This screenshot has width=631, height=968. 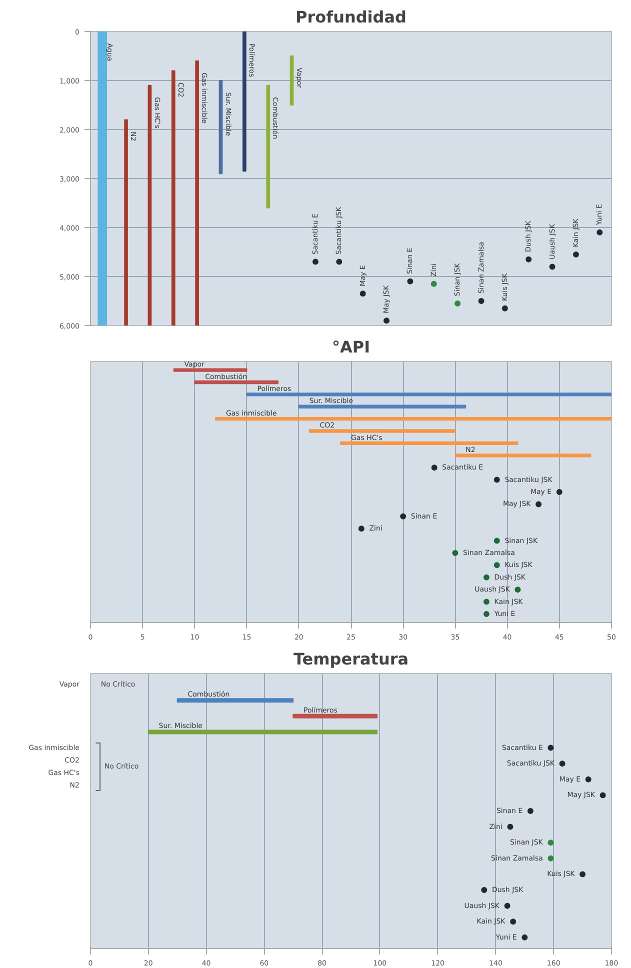 I want to click on chart-title: °API, so click(x=351, y=347).